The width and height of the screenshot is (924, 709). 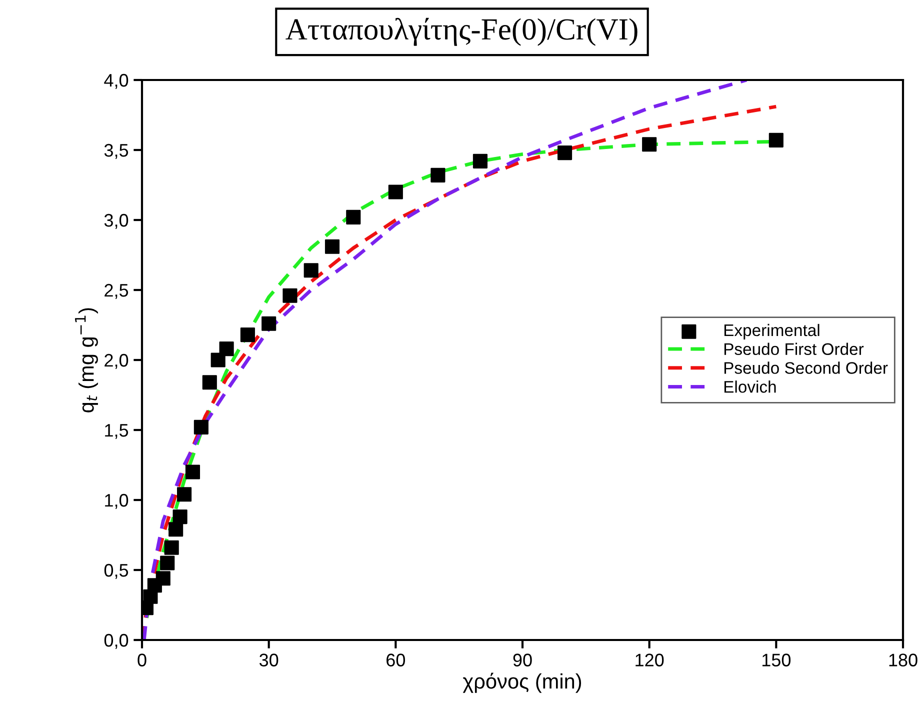 What do you see at coordinates (794, 349) in the screenshot?
I see `legend-label: Pseudo First Order` at bounding box center [794, 349].